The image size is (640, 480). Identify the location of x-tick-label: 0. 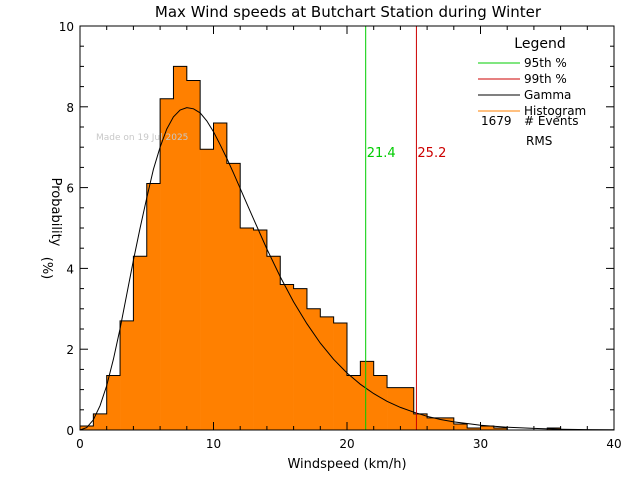
(80, 444).